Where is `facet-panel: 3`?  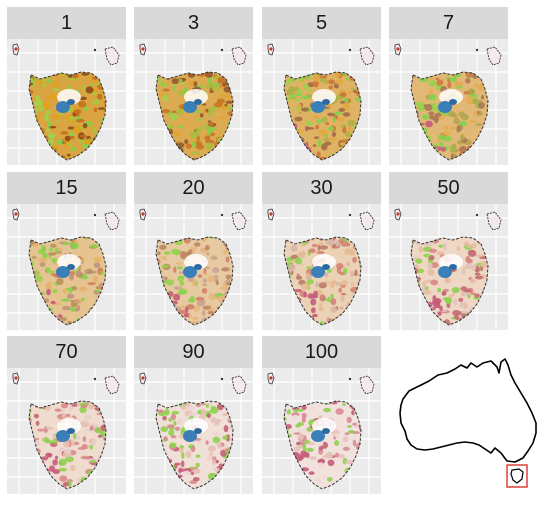
facet-panel: 3 is located at coordinates (193, 86).